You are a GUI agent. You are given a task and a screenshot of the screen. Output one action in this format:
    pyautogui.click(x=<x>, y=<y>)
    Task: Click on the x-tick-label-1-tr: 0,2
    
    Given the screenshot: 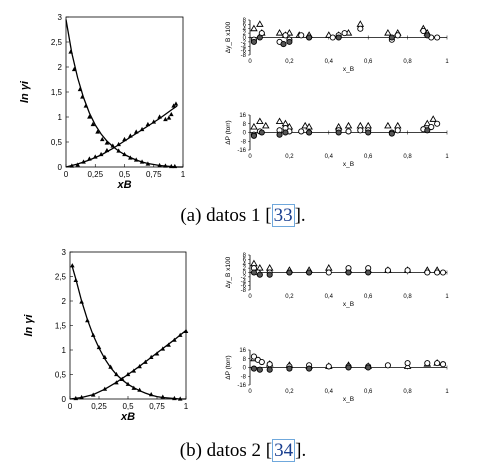 What is the action you would take?
    pyautogui.click(x=289, y=297)
    